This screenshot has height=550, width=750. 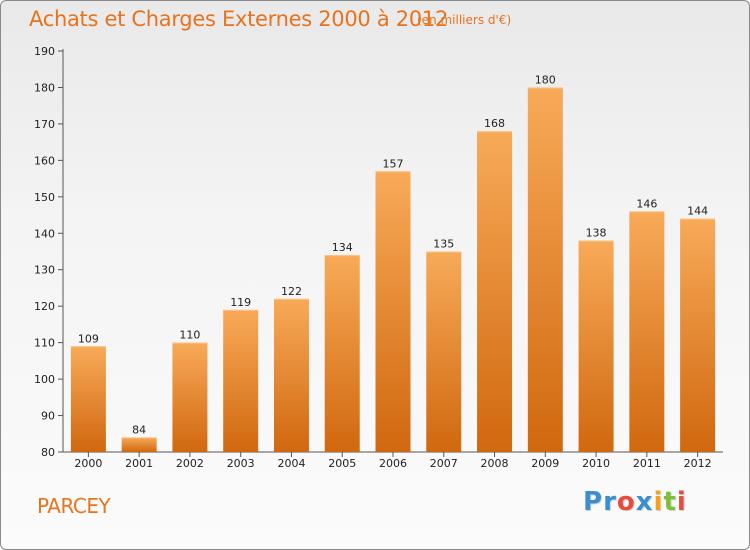 What do you see at coordinates (647, 463) in the screenshot?
I see `x-tick-label: 2011` at bounding box center [647, 463].